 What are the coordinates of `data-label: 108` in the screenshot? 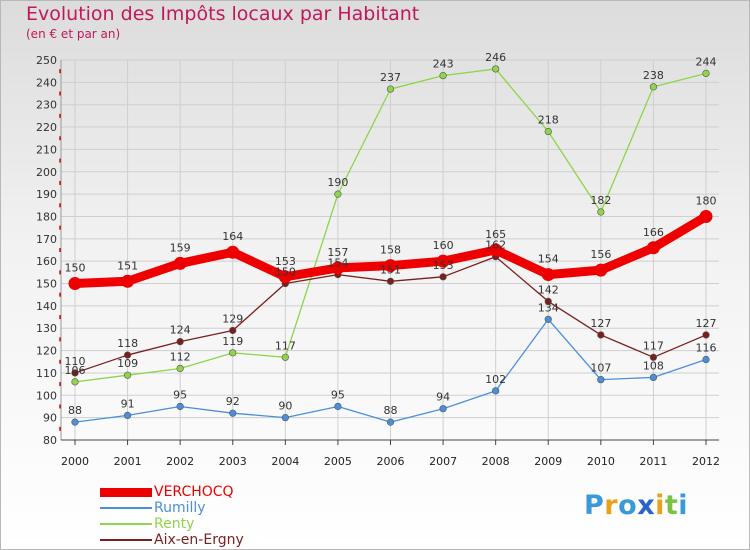 It's located at (653, 365).